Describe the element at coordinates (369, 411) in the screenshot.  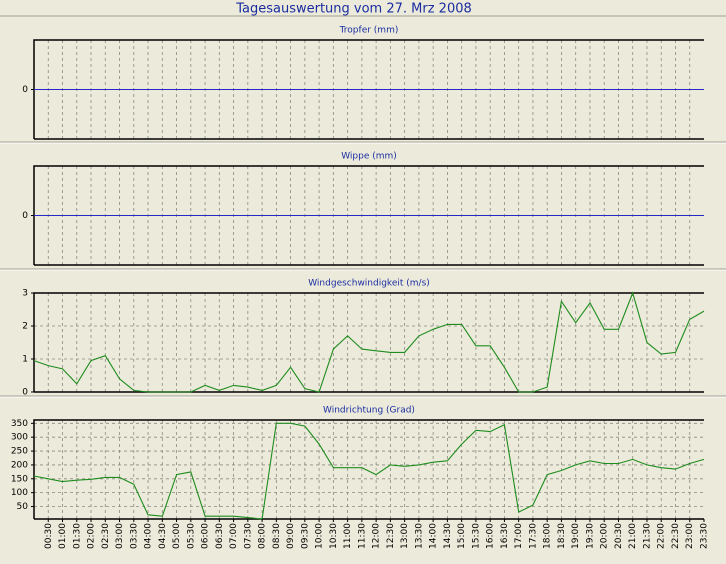
I see `panel-title: Windrichtung (Grad)` at that location.